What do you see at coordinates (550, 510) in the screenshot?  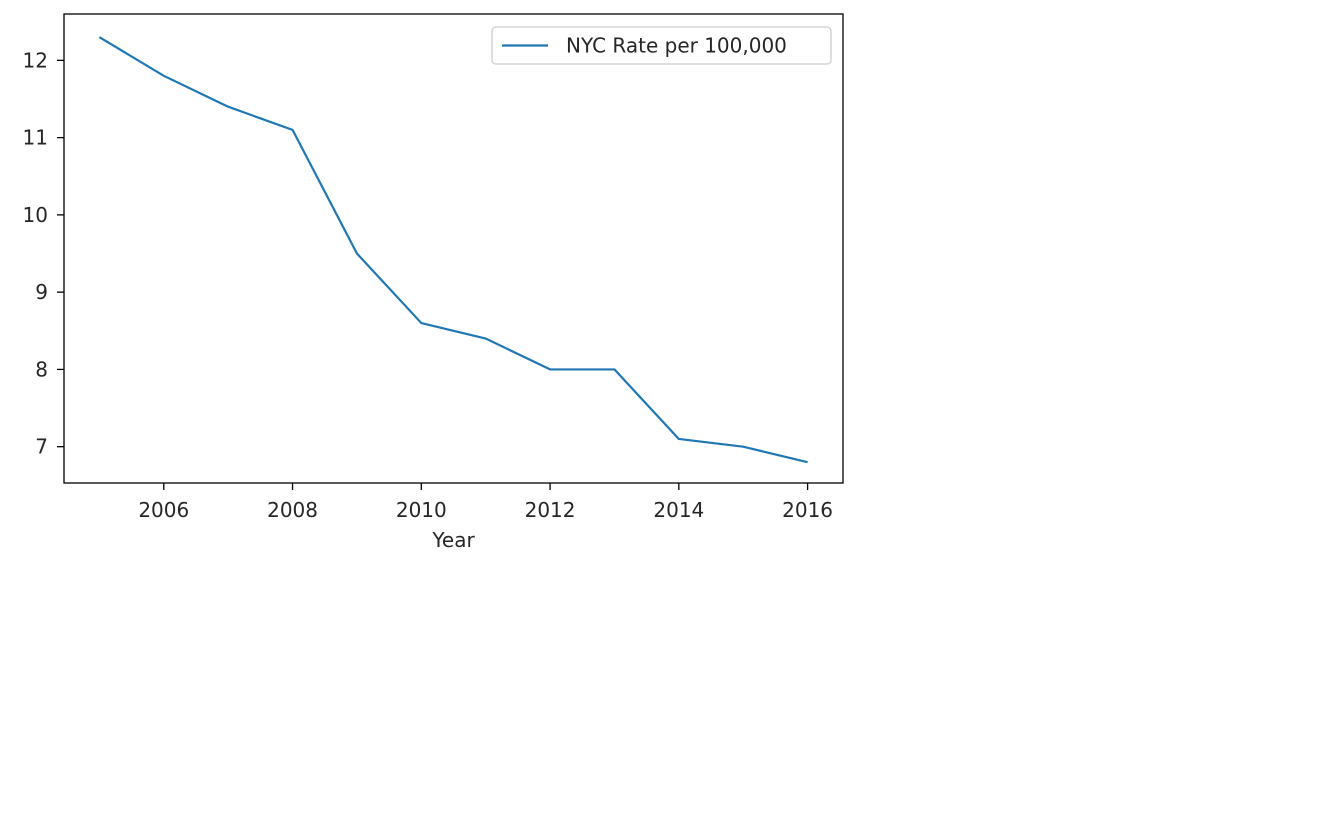 I see `x-tick-label: 2012` at bounding box center [550, 510].